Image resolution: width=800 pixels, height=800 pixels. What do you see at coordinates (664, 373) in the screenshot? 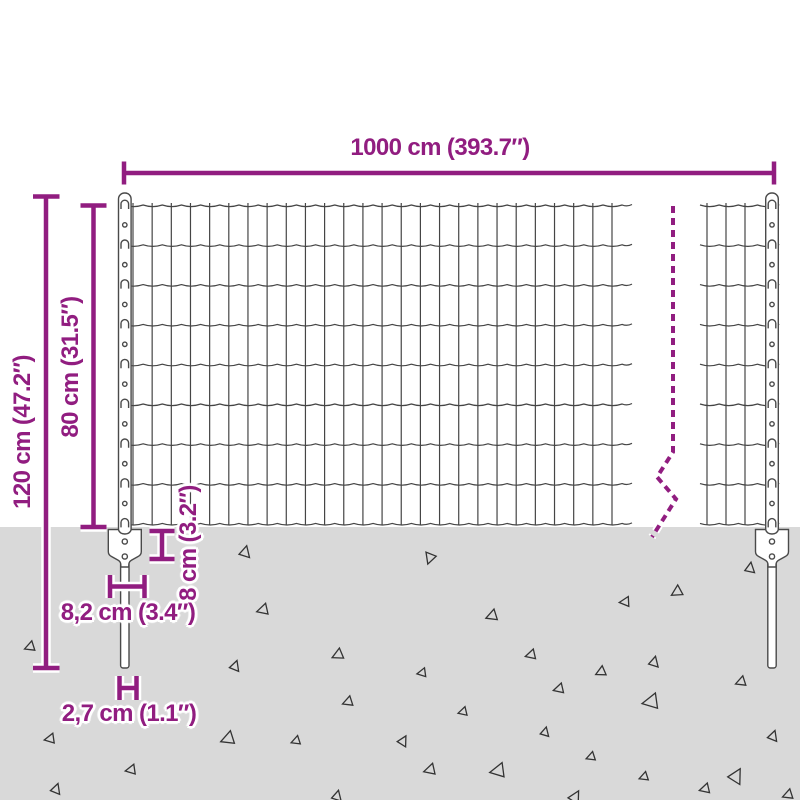
I see `panel-break-line` at bounding box center [664, 373].